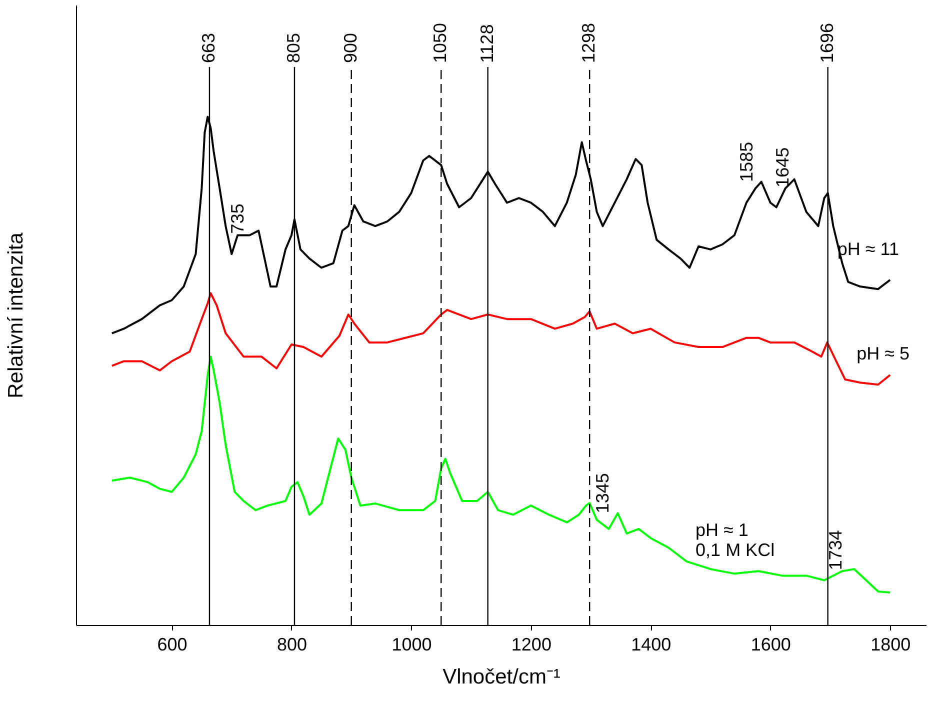 The height and width of the screenshot is (726, 939). I want to click on ref-line-label: 1696, so click(826, 42).